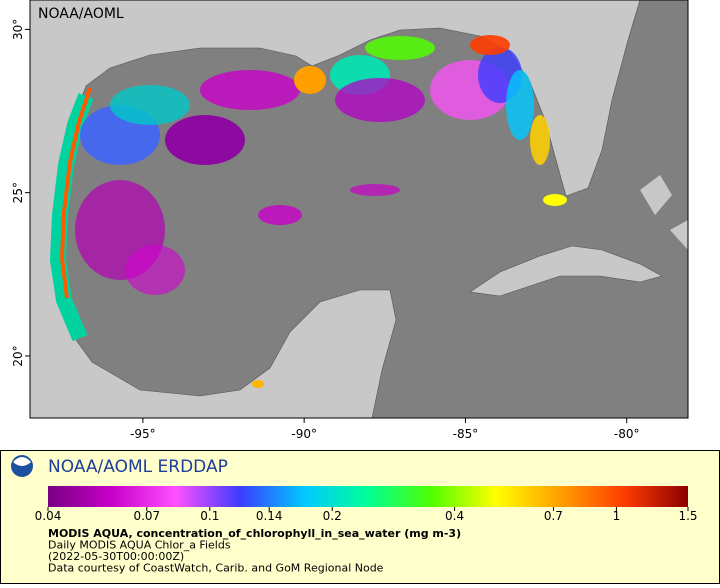 This screenshot has height=588, width=720. What do you see at coordinates (332, 516) in the screenshot?
I see `colorbar-tick-label: 0.2` at bounding box center [332, 516].